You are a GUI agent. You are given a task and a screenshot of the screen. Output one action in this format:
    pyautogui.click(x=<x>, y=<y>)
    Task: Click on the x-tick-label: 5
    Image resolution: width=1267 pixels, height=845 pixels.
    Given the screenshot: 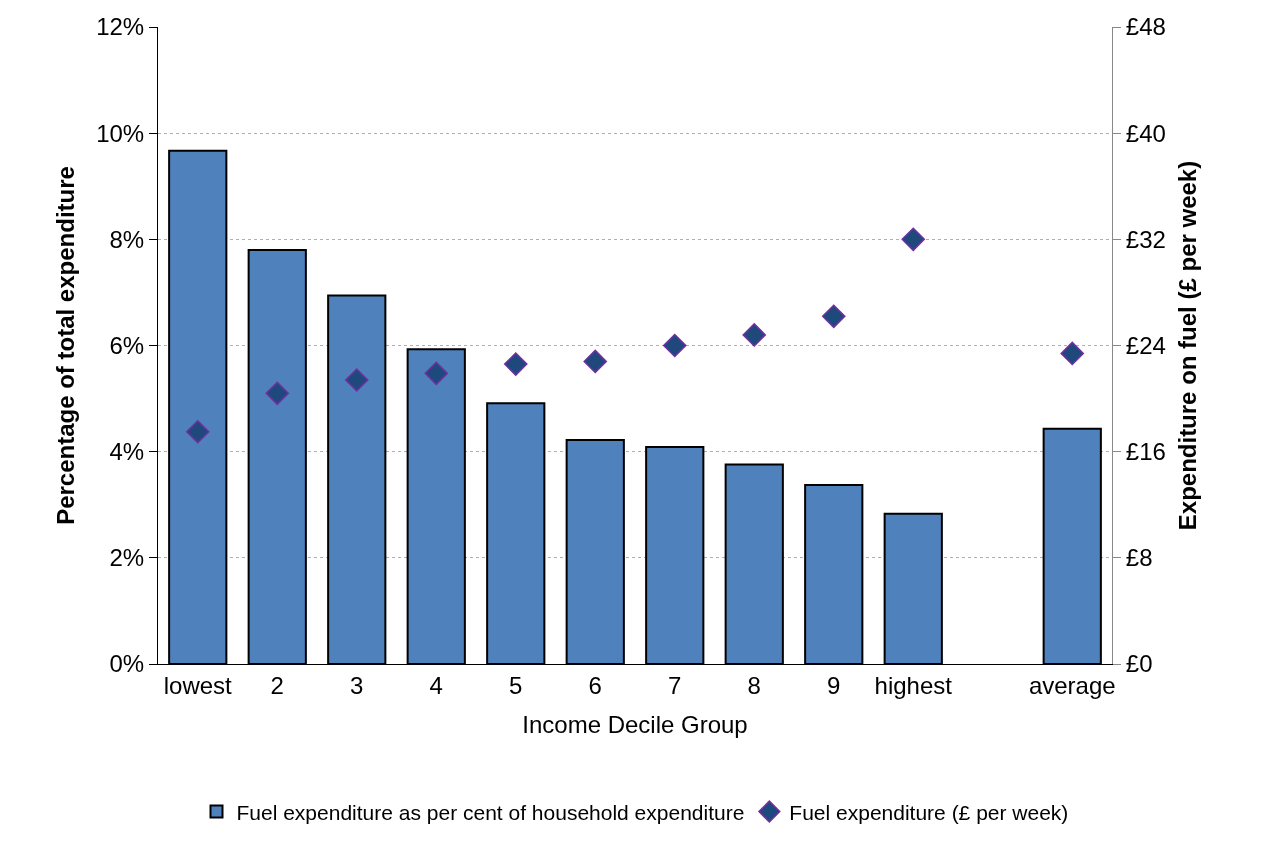 What is the action you would take?
    pyautogui.click(x=516, y=685)
    